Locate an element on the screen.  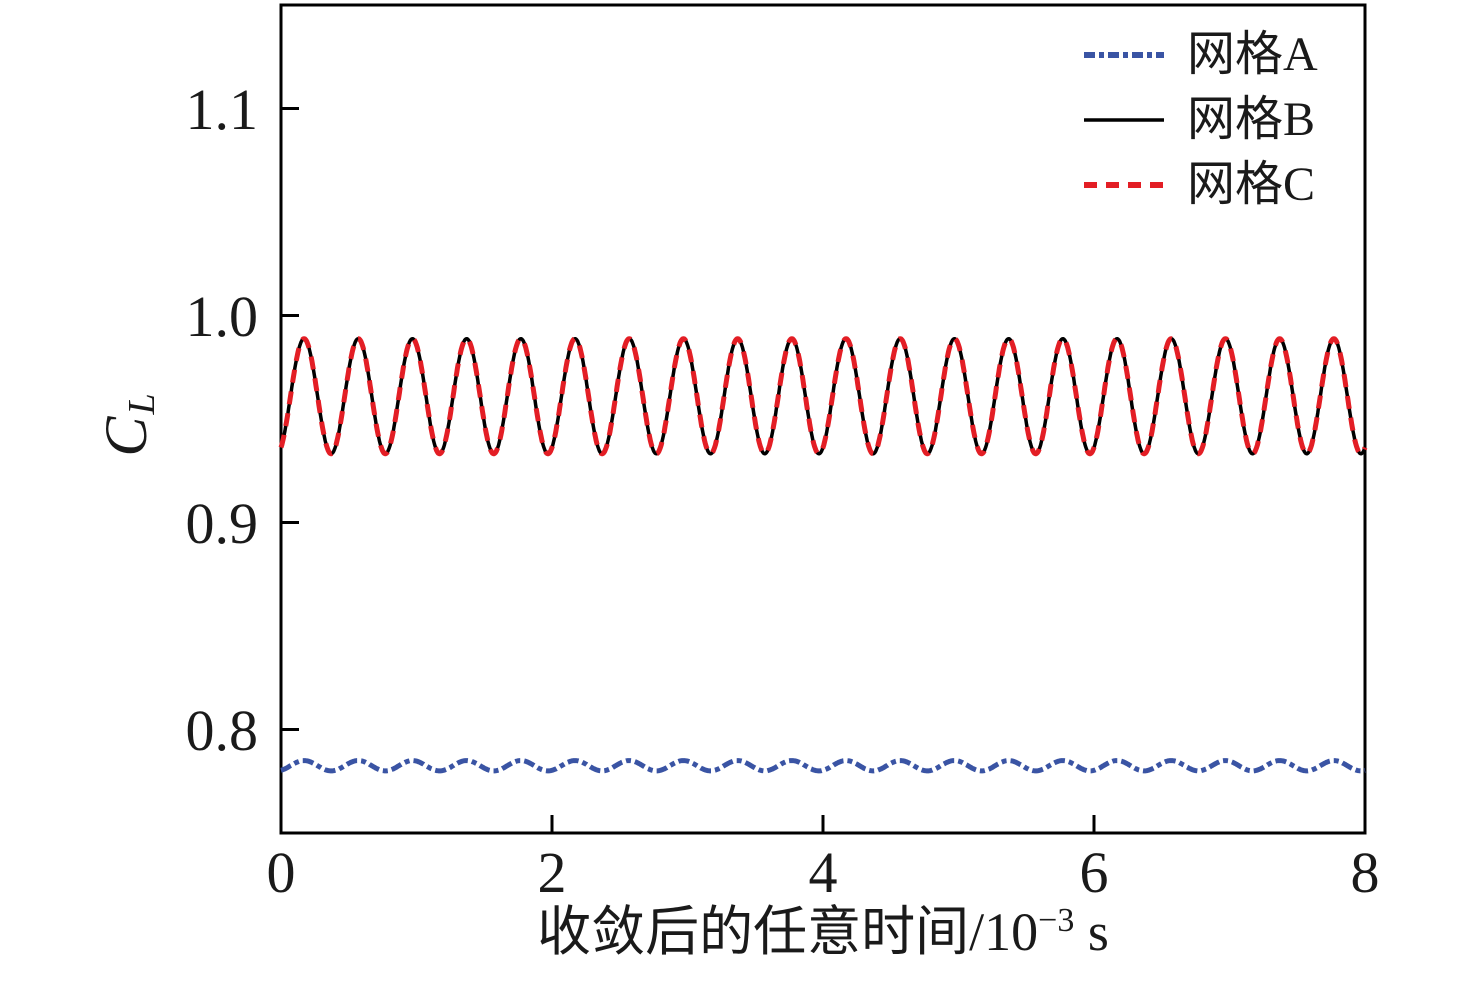
legend-item-2: 网格C is located at coordinates (1200, 184).